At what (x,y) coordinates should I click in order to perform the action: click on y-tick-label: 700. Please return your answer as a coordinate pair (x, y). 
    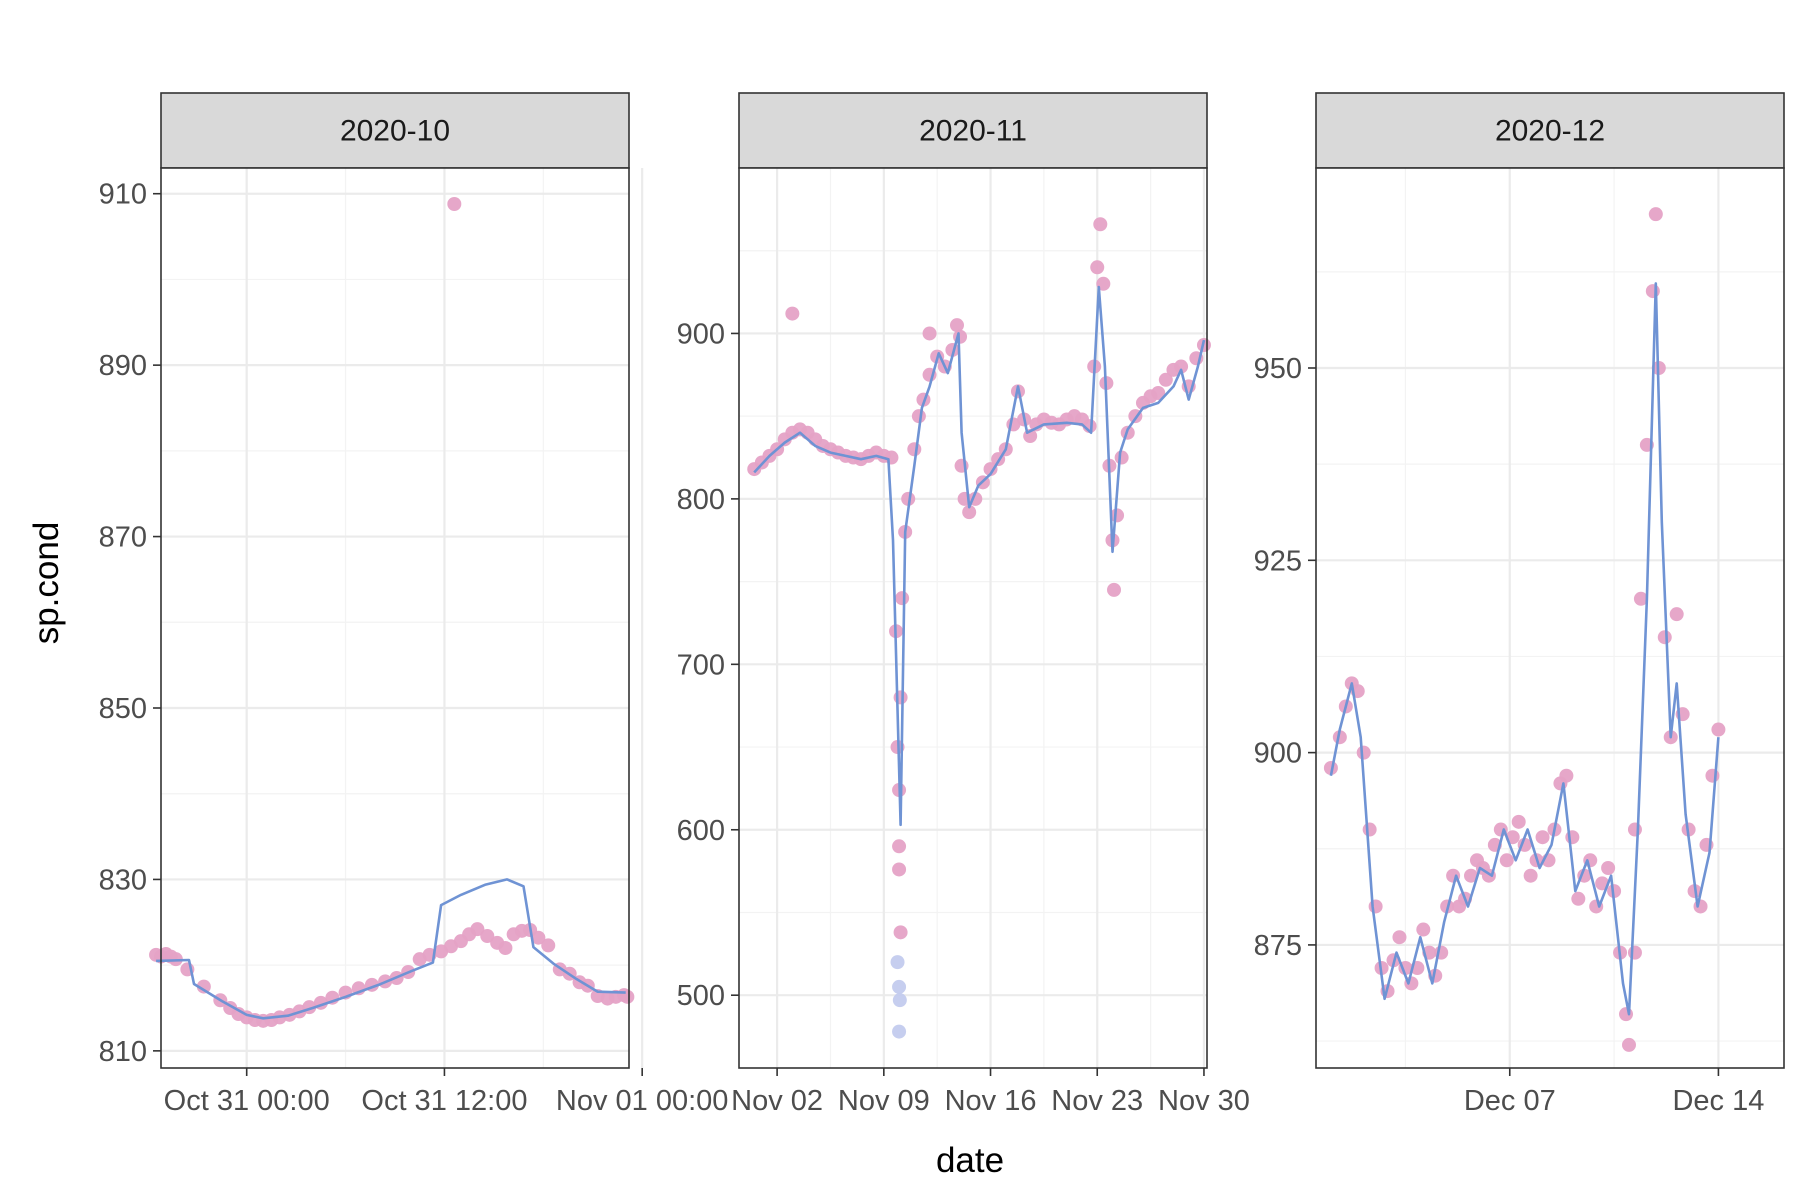
    Looking at the image, I should click on (701, 665).